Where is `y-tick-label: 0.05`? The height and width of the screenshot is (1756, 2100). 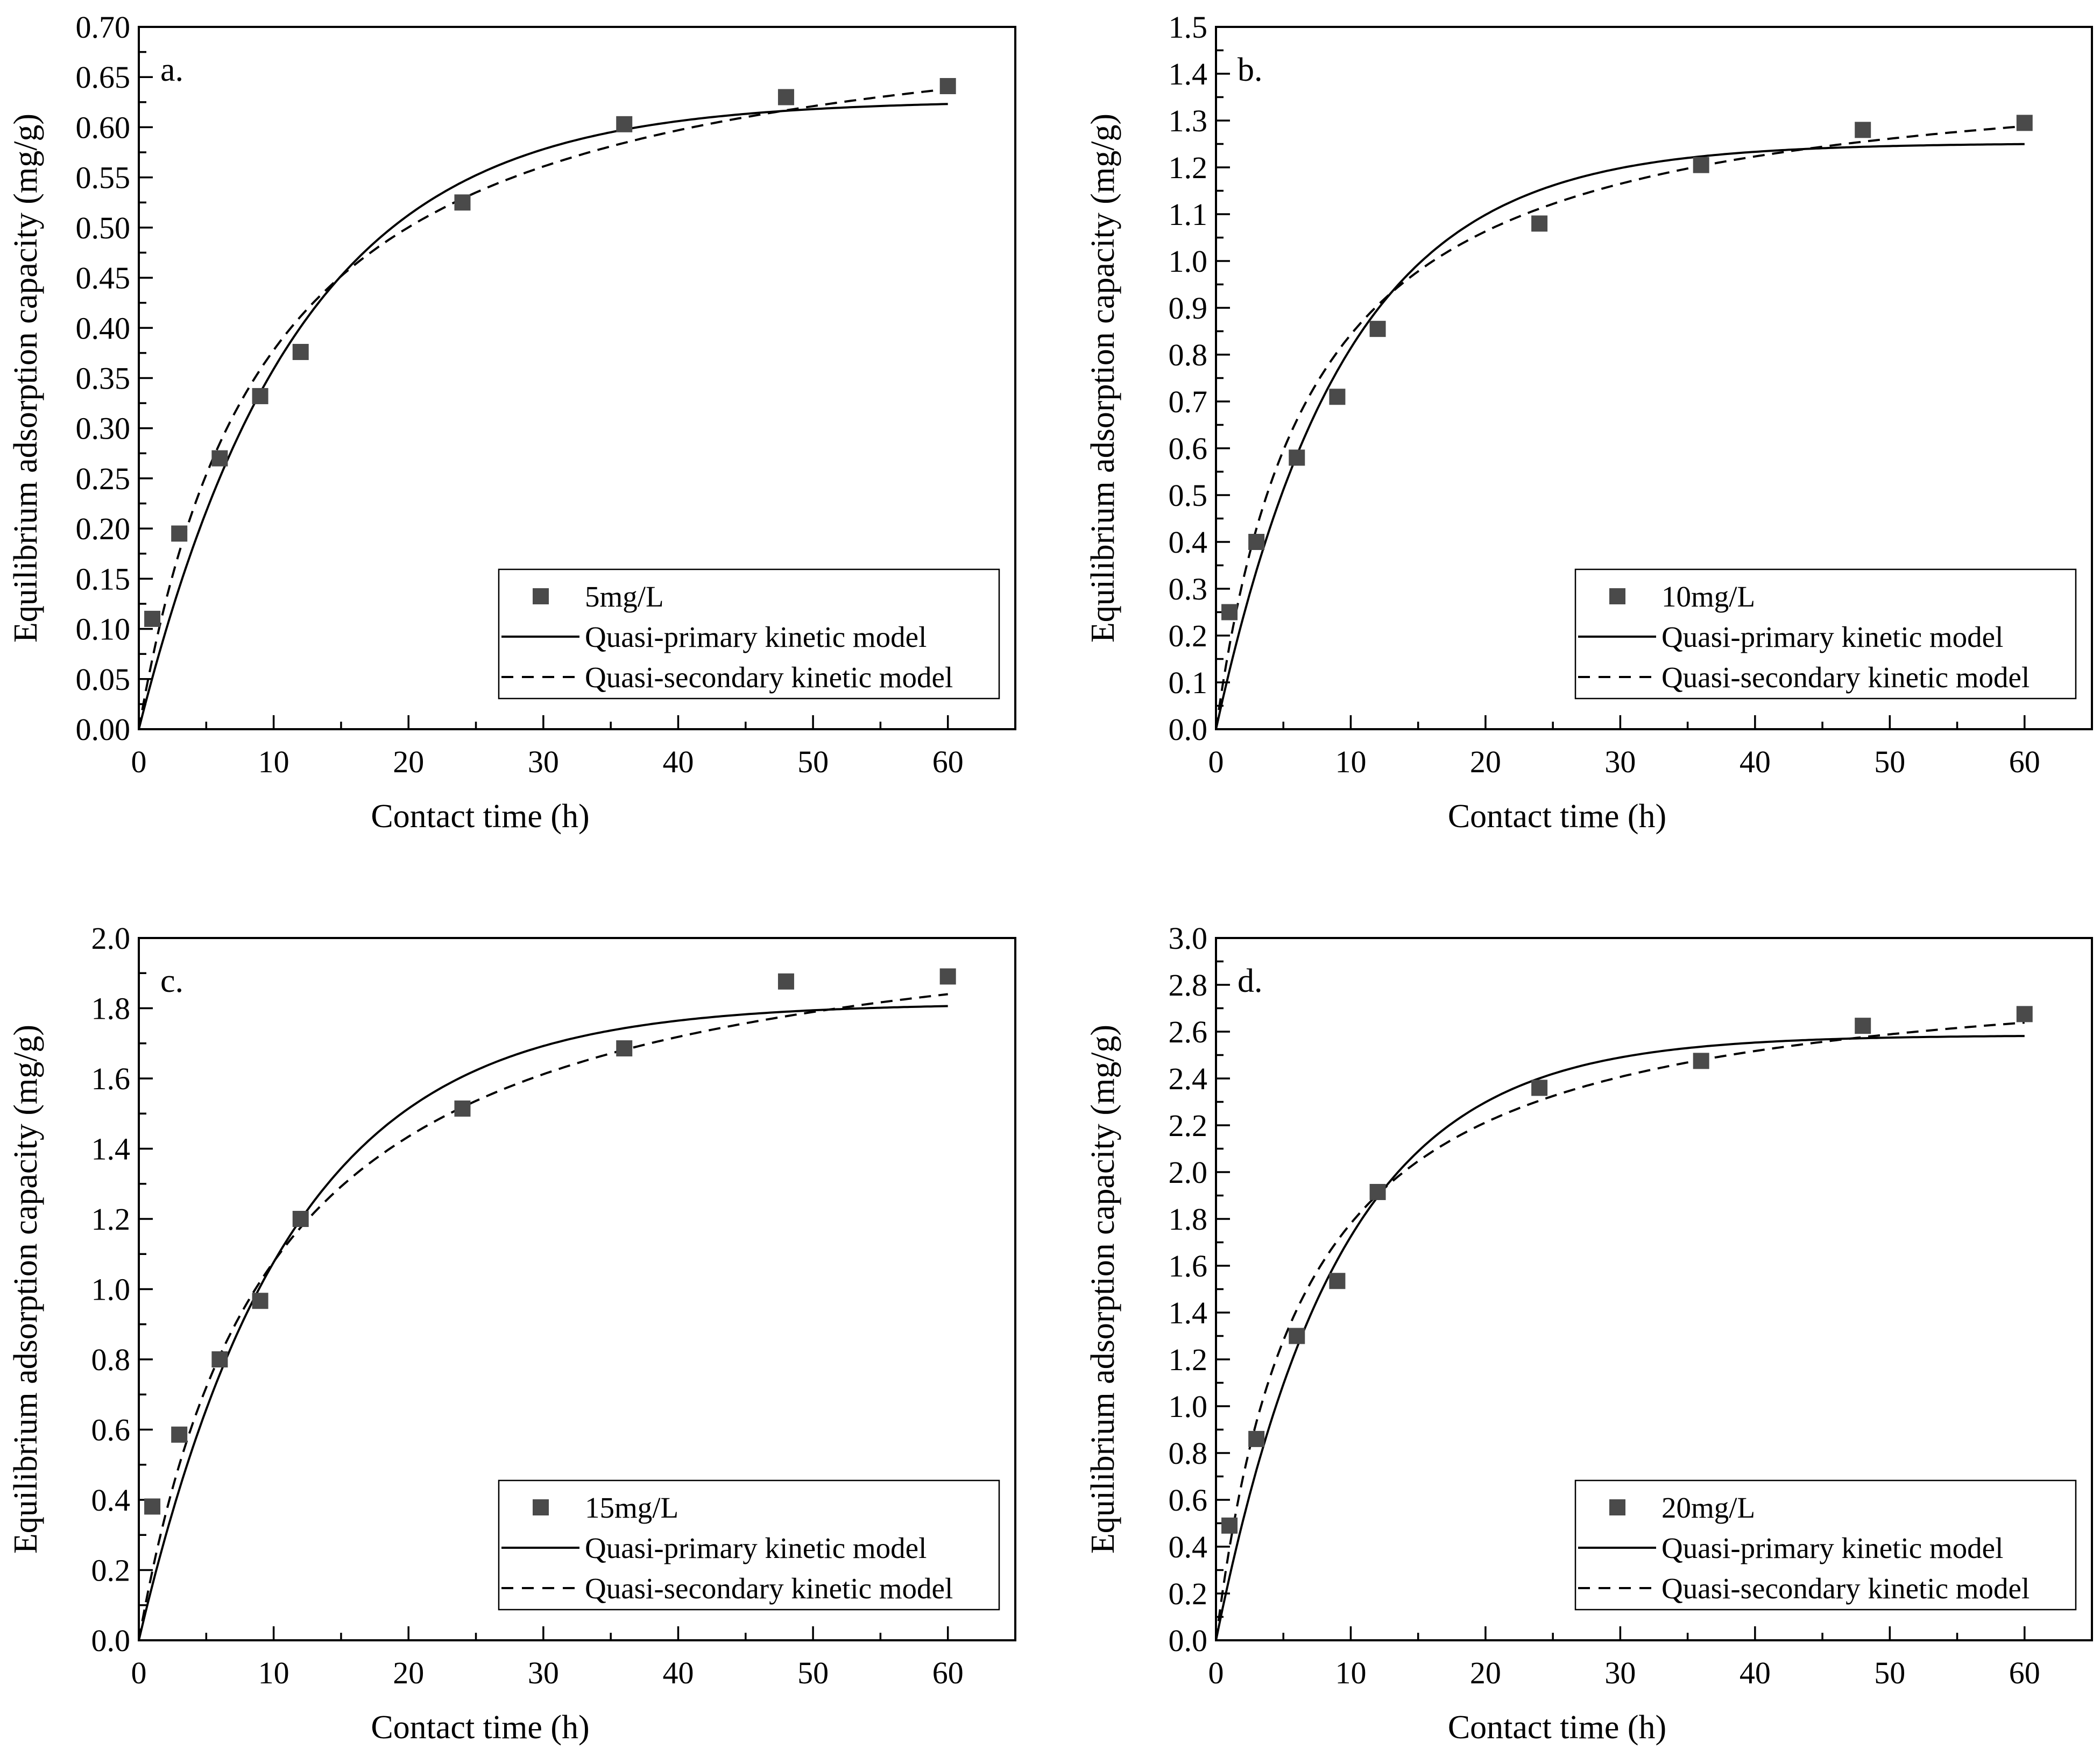
y-tick-label: 0.05 is located at coordinates (103, 679).